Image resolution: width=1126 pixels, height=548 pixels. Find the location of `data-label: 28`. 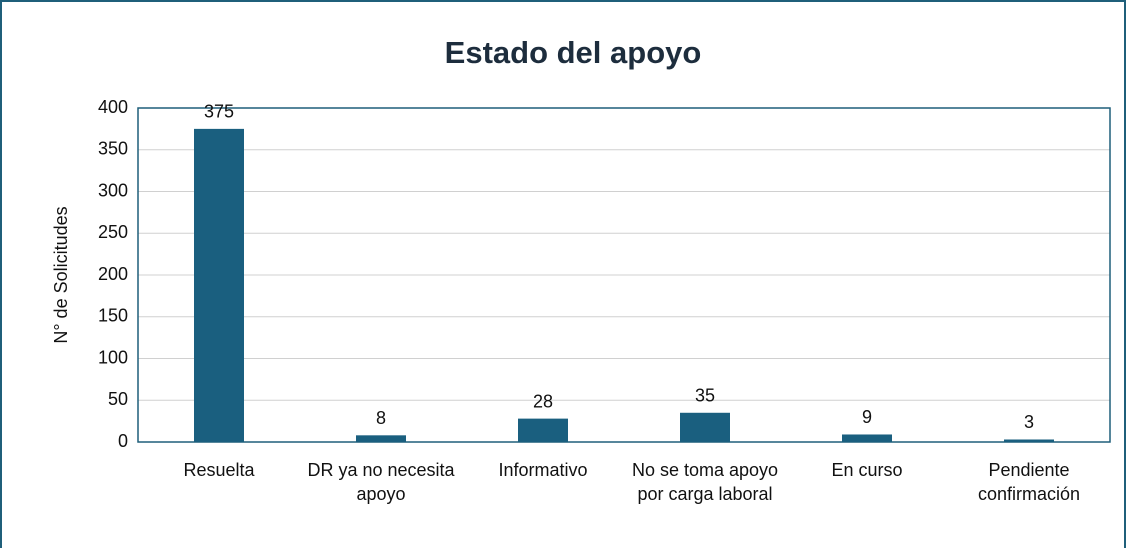

data-label: 28 is located at coordinates (543, 401).